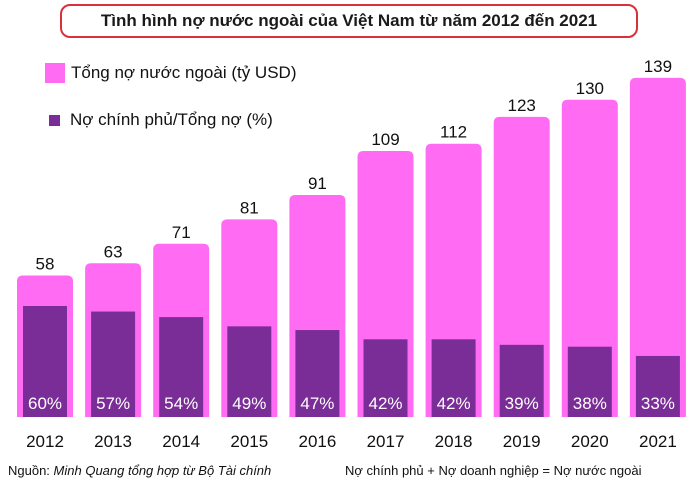 Image resolution: width=700 pixels, height=490 pixels. I want to click on total-value-label: 63, so click(113, 251).